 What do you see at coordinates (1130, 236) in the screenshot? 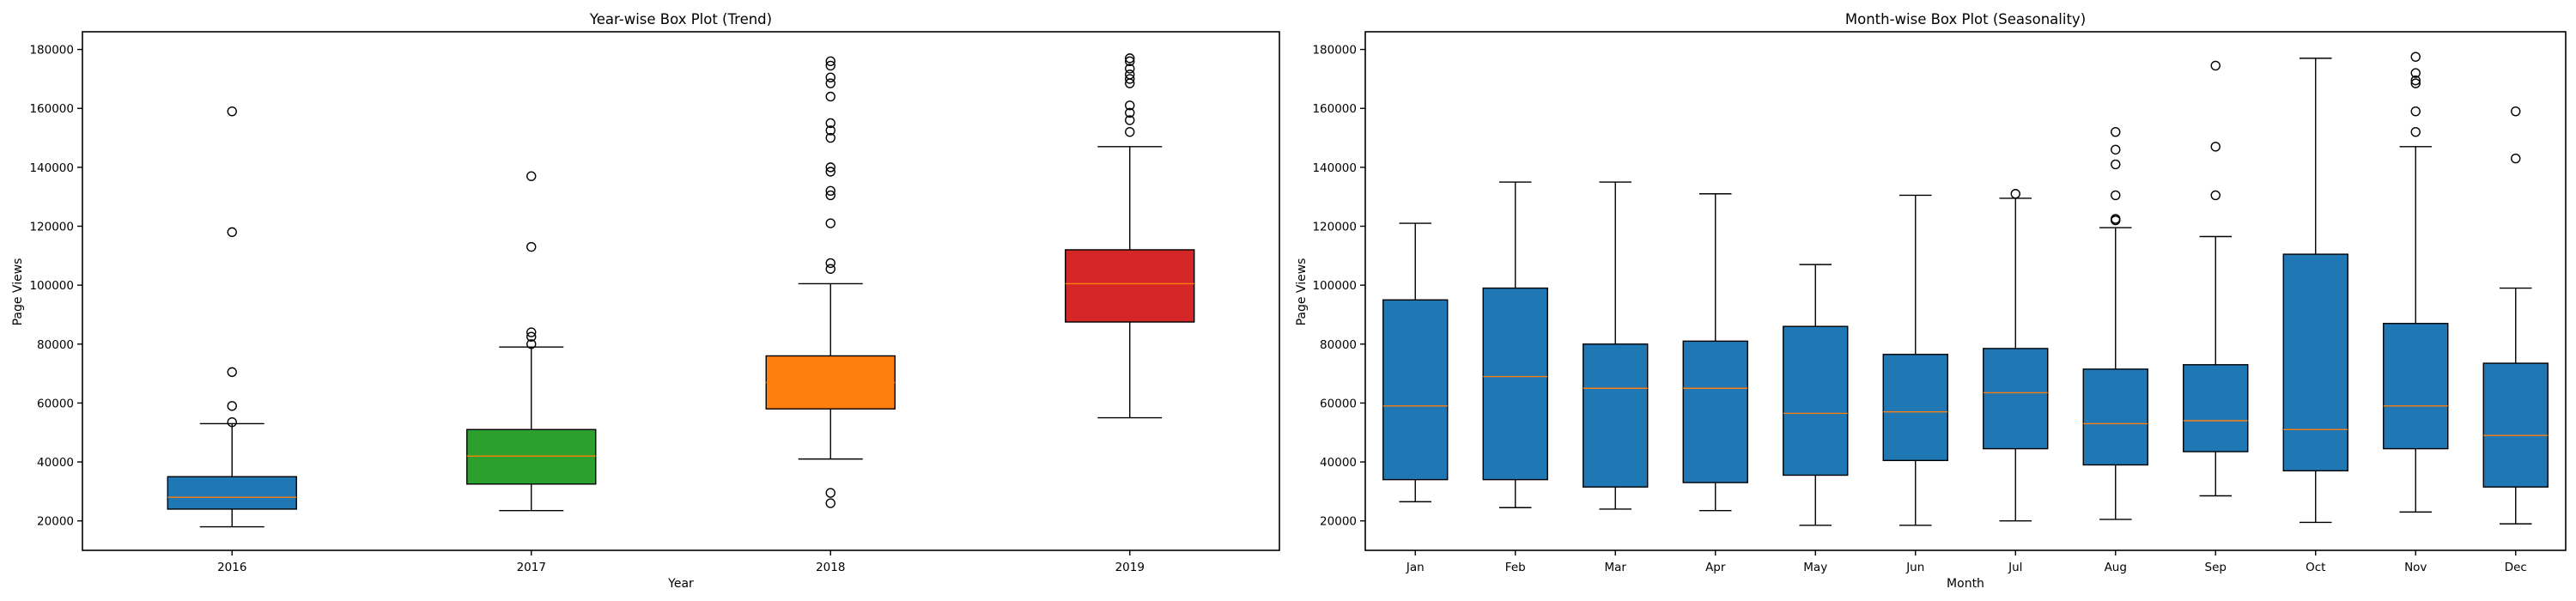
I see `box-2019` at bounding box center [1130, 236].